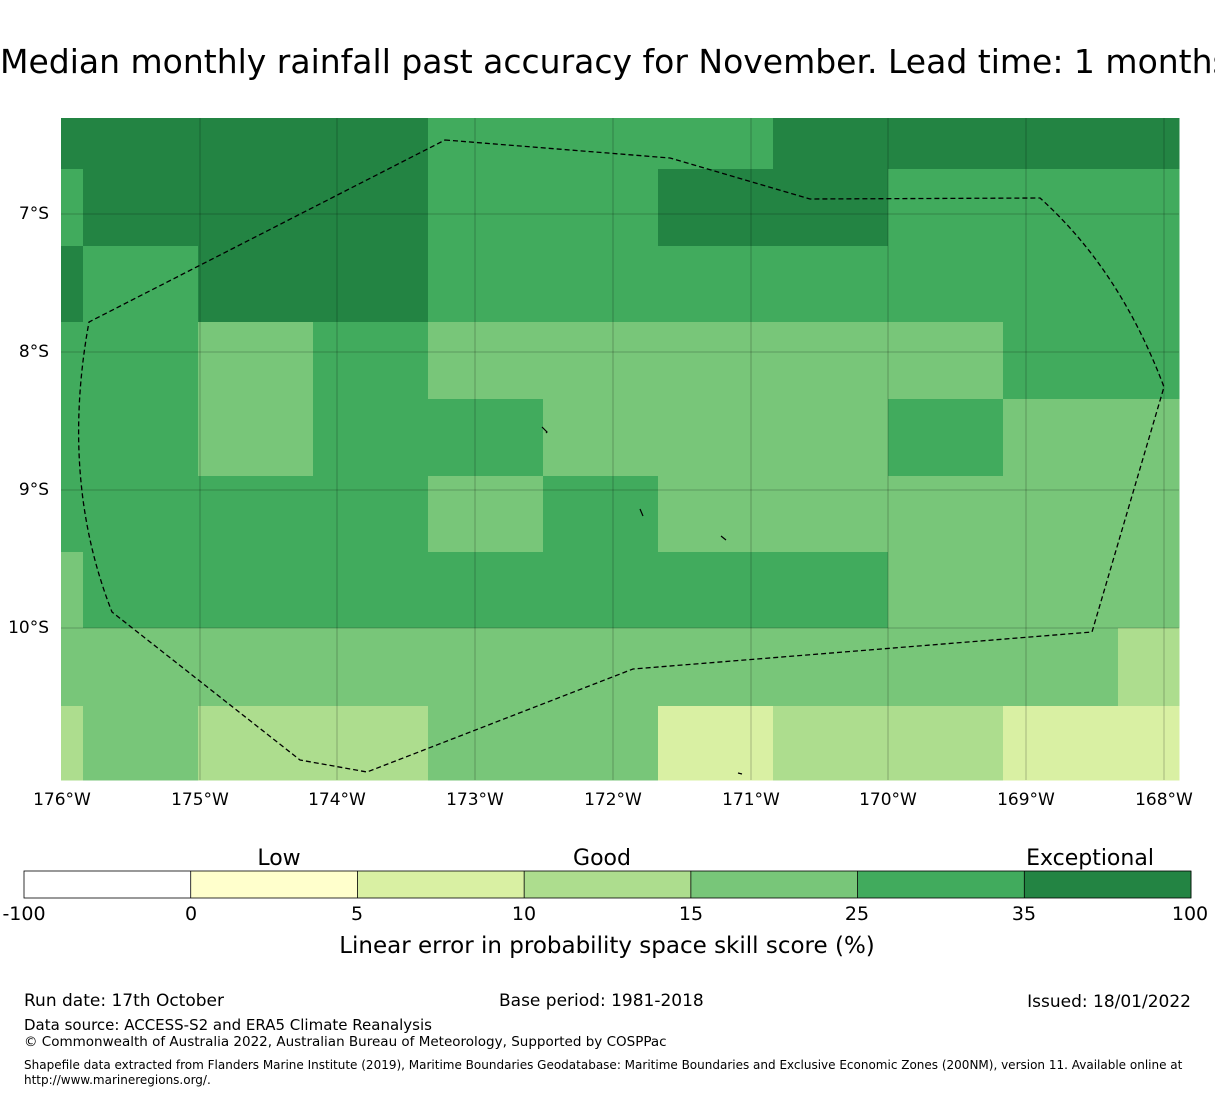  Describe the element at coordinates (601, 1001) in the screenshot. I see `base-period: Base period: 1981-2018` at that location.